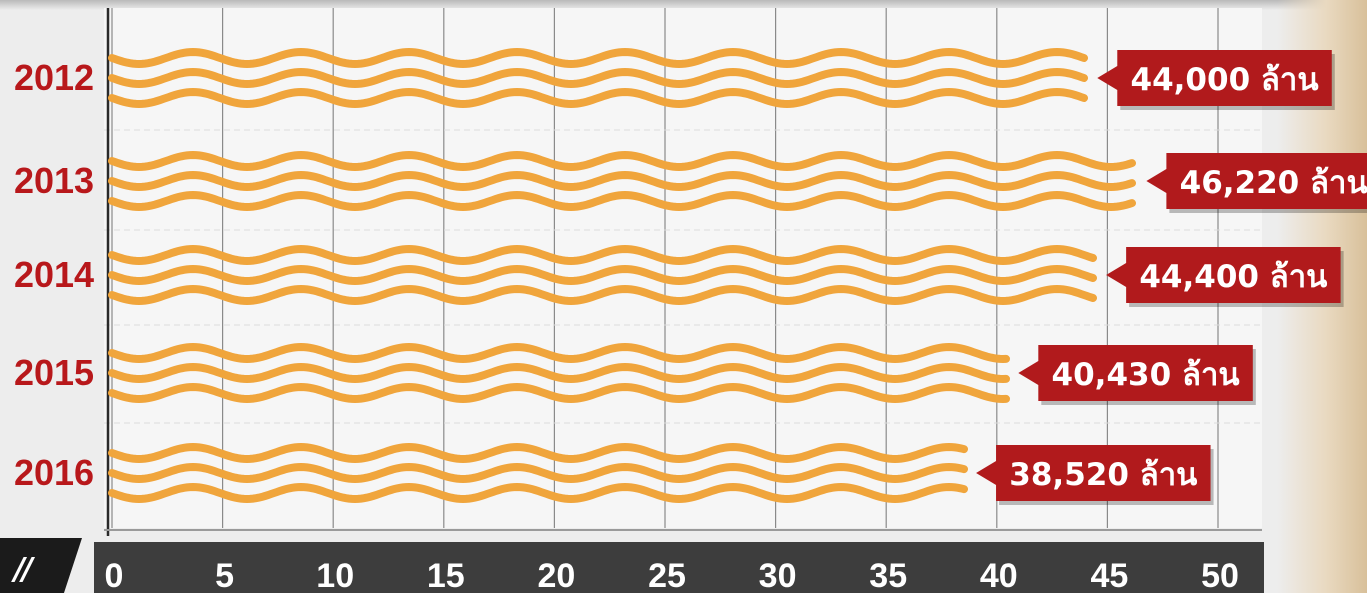 The width and height of the screenshot is (1367, 593). Describe the element at coordinates (114, 575) in the screenshot. I see `x-tick-label: 0` at that location.